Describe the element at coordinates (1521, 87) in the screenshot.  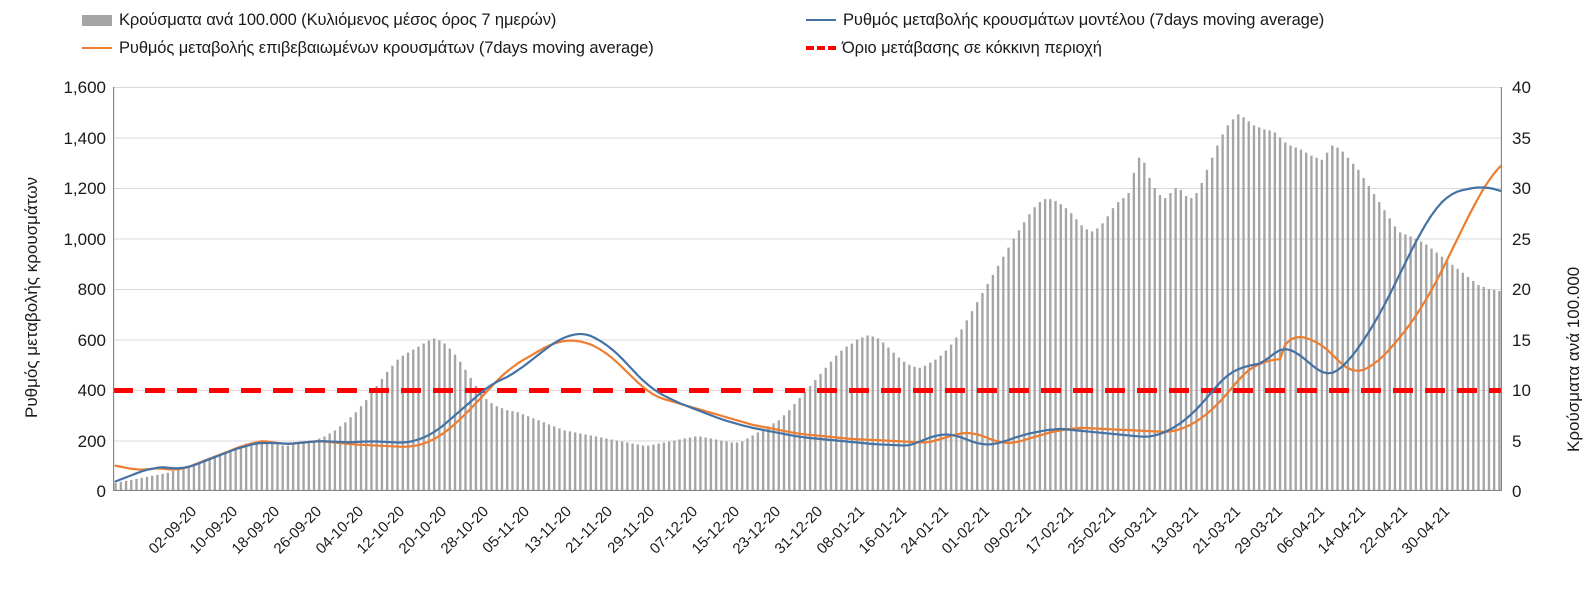
I see `y-axis-right-tick-label: 40` at that location.